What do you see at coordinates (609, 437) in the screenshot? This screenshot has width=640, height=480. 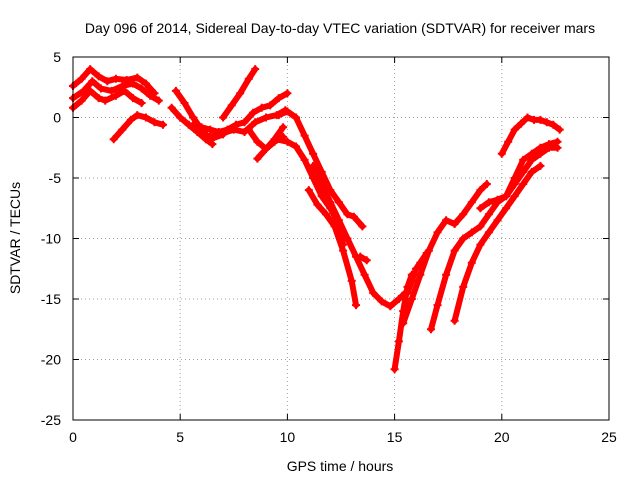 I see `x-tick-label: 25` at bounding box center [609, 437].